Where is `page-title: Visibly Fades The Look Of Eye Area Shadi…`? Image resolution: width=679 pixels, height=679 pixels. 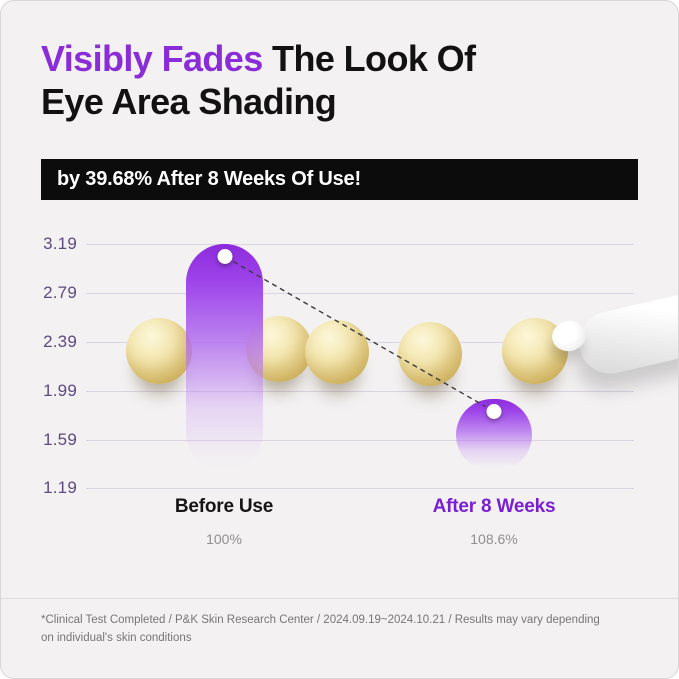
page-title: Visibly Fades The Look Of Eye Area Shadi… is located at coordinates (339, 80).